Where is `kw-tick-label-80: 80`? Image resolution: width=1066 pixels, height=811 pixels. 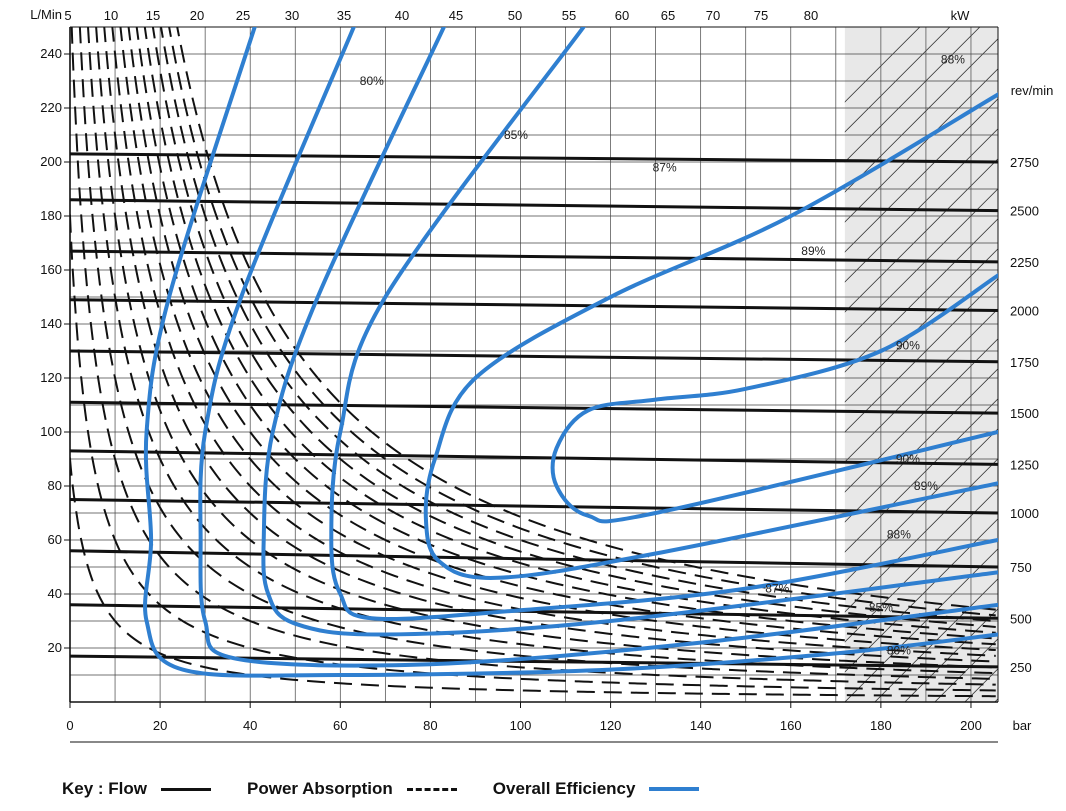
kw-tick-label-80: 80 is located at coordinates (811, 15).